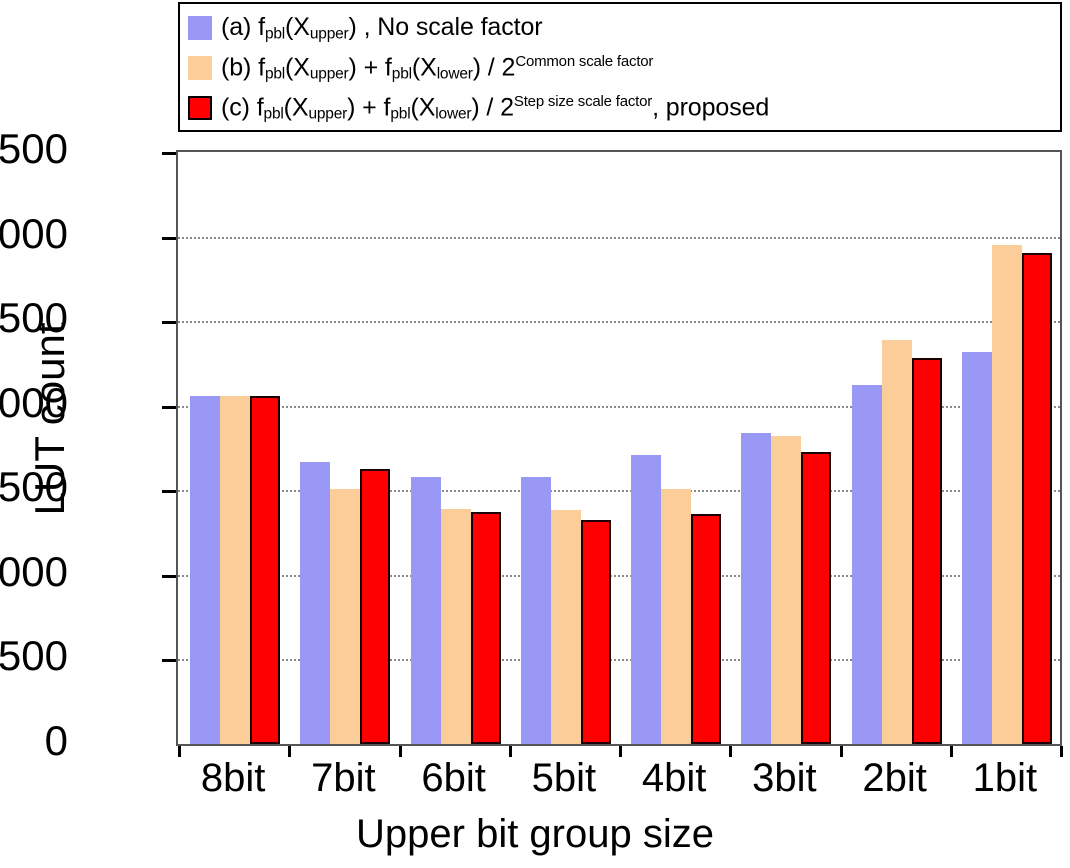 This screenshot has width=1070, height=868. I want to click on x-tick-label: 5bit, so click(564, 778).